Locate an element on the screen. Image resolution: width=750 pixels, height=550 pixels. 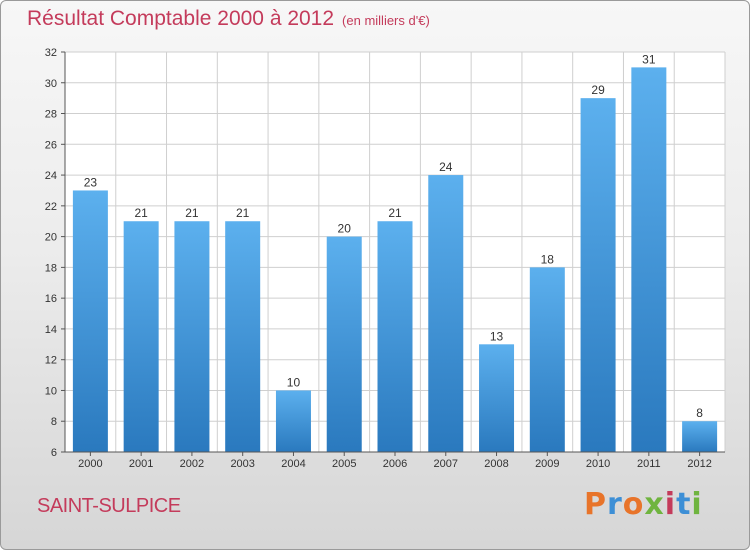
data-label-2006: 21 is located at coordinates (395, 213).